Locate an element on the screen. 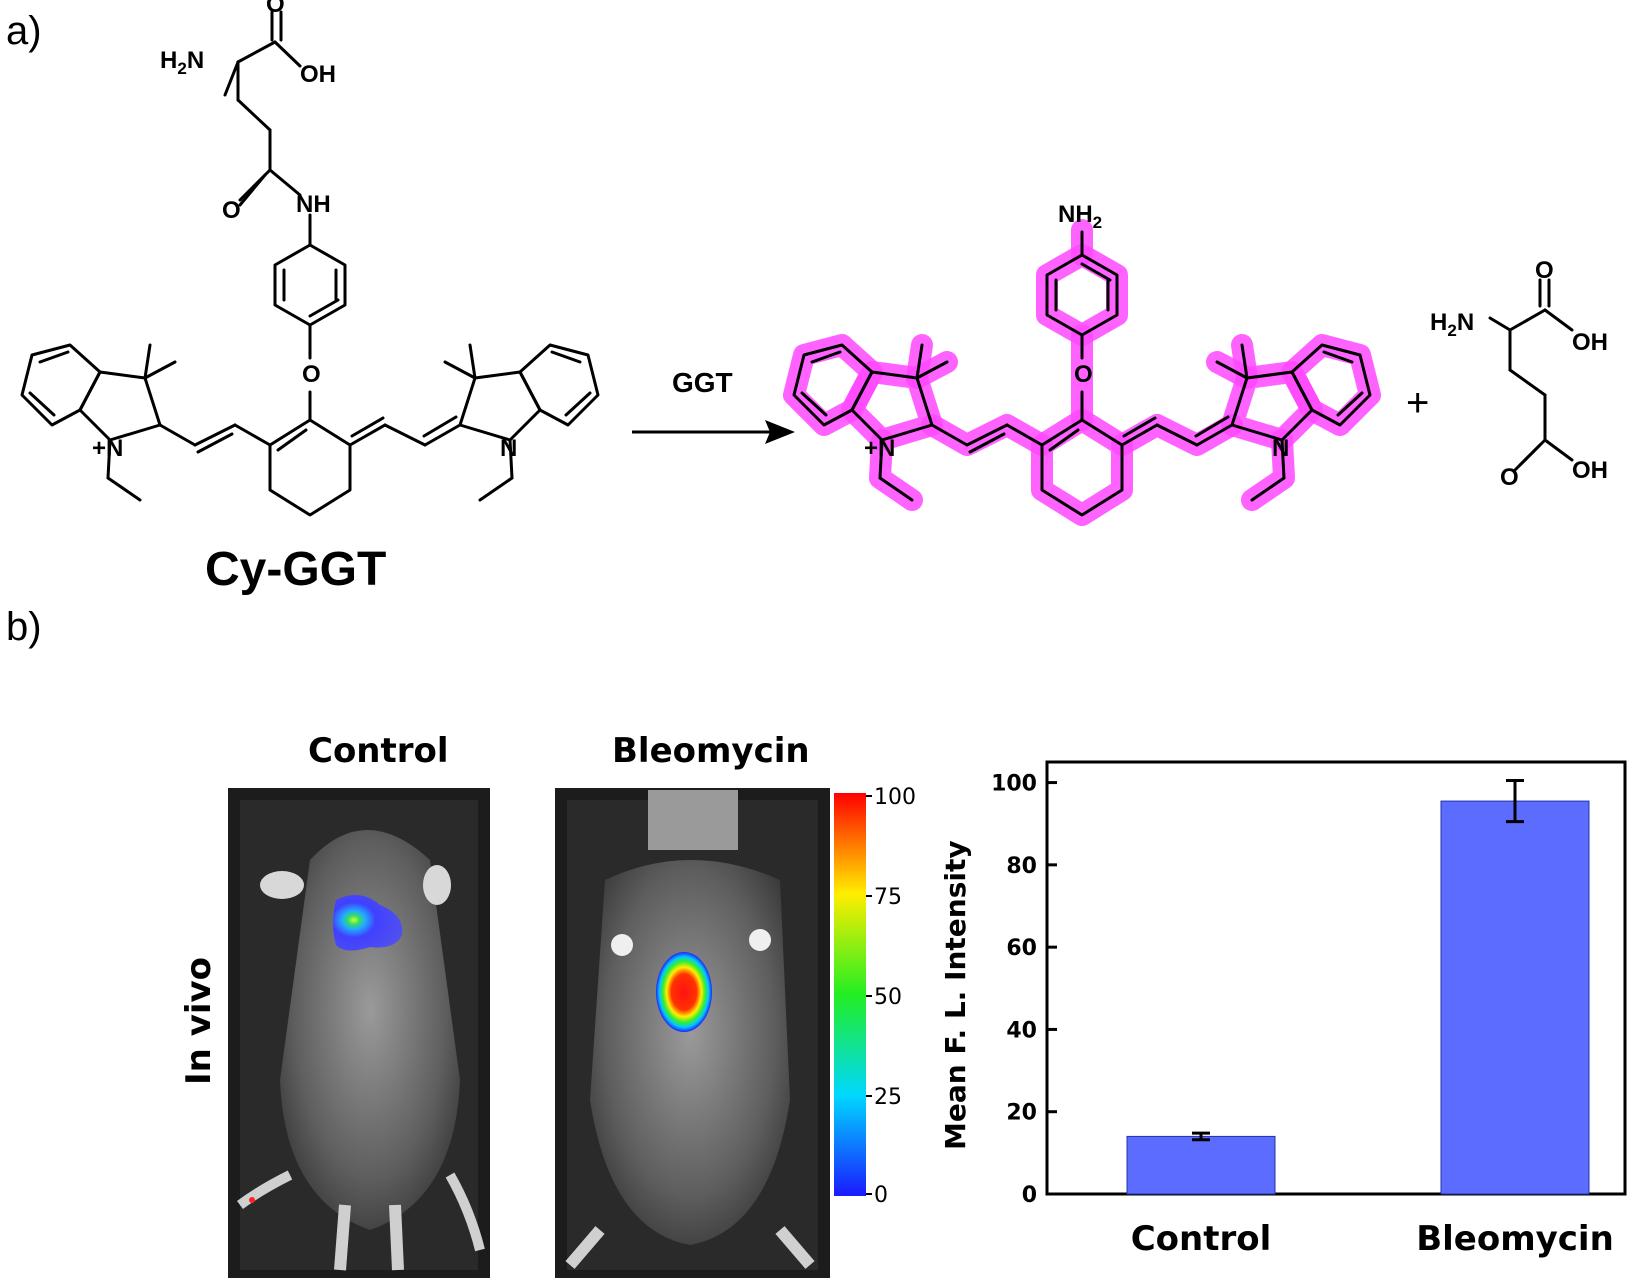 This screenshot has width=1651, height=1281. image-title-control: Control is located at coordinates (378, 751).